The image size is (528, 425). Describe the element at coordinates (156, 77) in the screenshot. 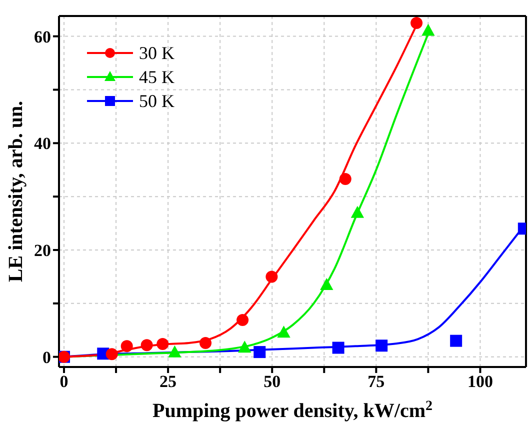

I see `legend-label: 45 K` at that location.